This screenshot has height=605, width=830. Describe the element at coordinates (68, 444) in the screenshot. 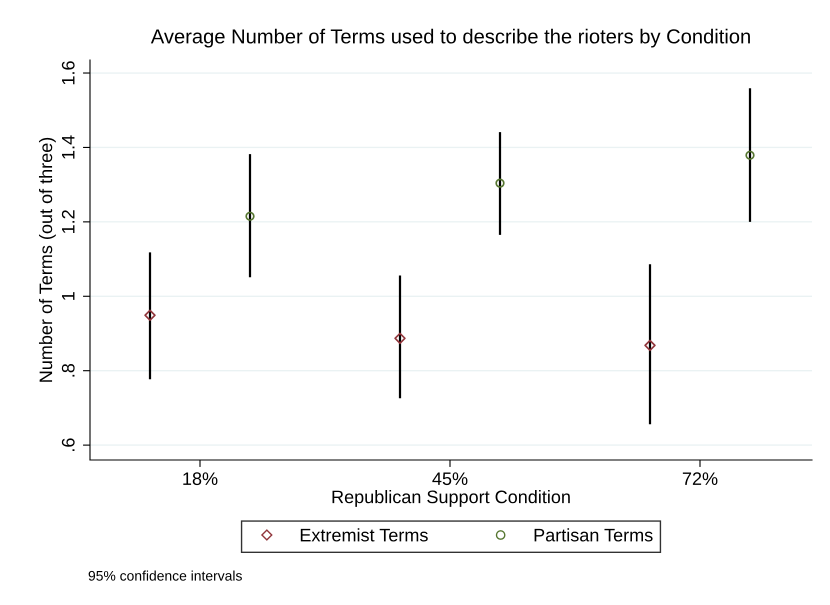

I see `y-tick-label: .6` at that location.